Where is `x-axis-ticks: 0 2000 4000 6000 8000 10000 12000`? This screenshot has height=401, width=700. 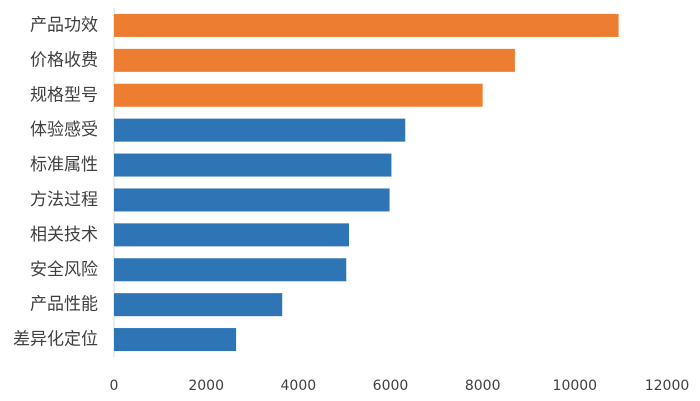 x-axis-ticks: 0 2000 4000 6000 8000 10000 12000 is located at coordinates (400, 386).